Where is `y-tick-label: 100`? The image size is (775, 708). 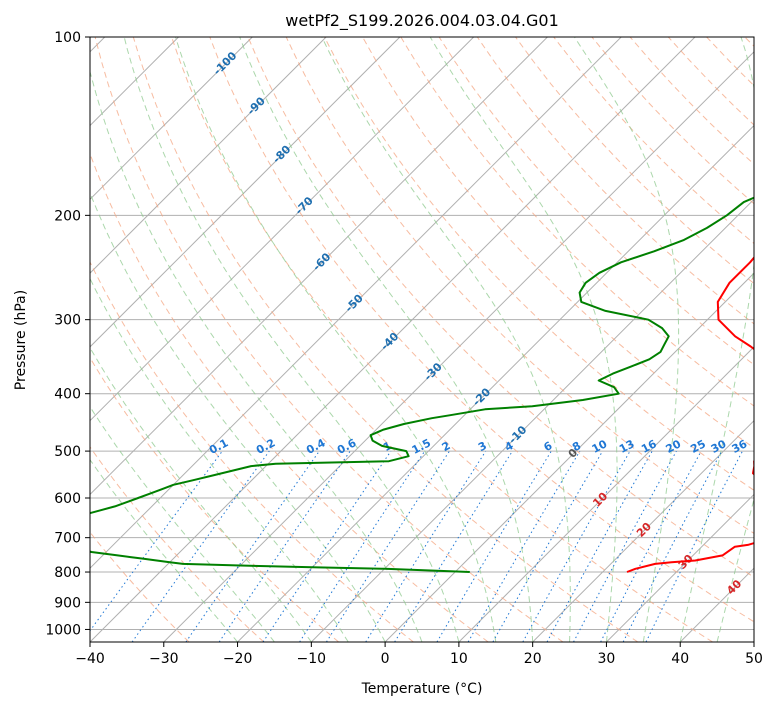 y-tick-label: 100 is located at coordinates (67, 38).